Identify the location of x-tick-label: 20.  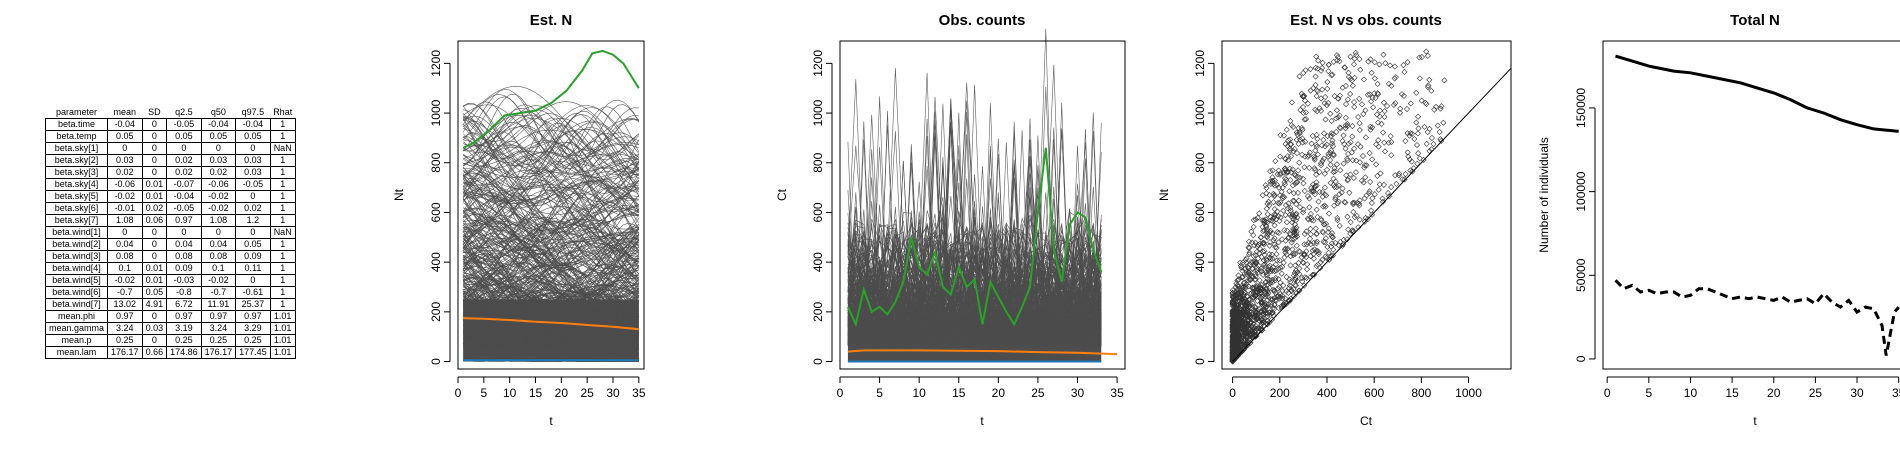
(999, 393).